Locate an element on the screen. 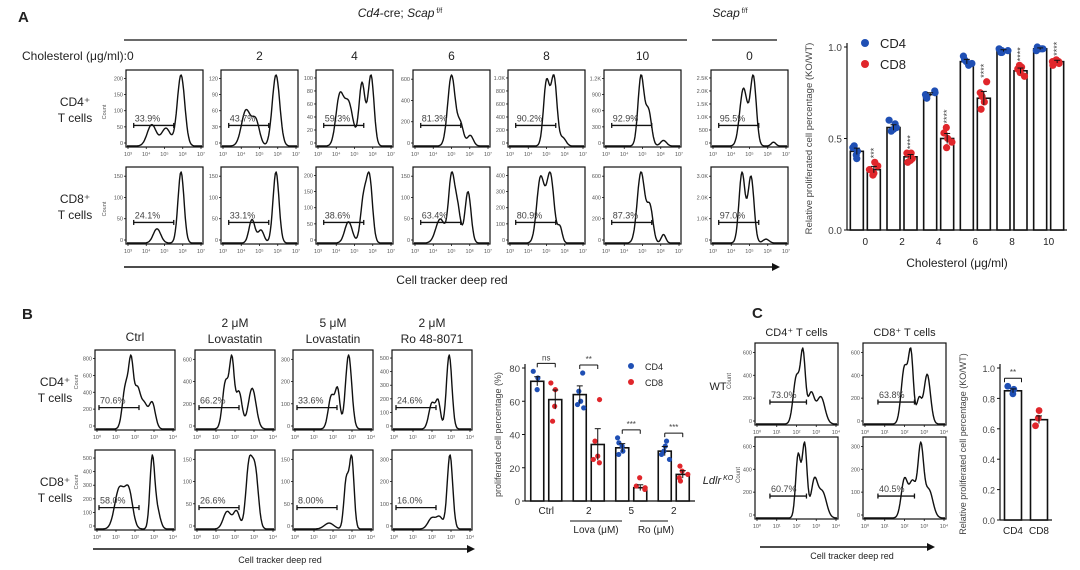 Image resolution: width=1080 pixels, height=570 pixels. histogram-c-ko-0: 0 200 400 600 10⁰ 10¹ 10² 10³ 10⁴ 60.7% is located at coordinates (792, 483).